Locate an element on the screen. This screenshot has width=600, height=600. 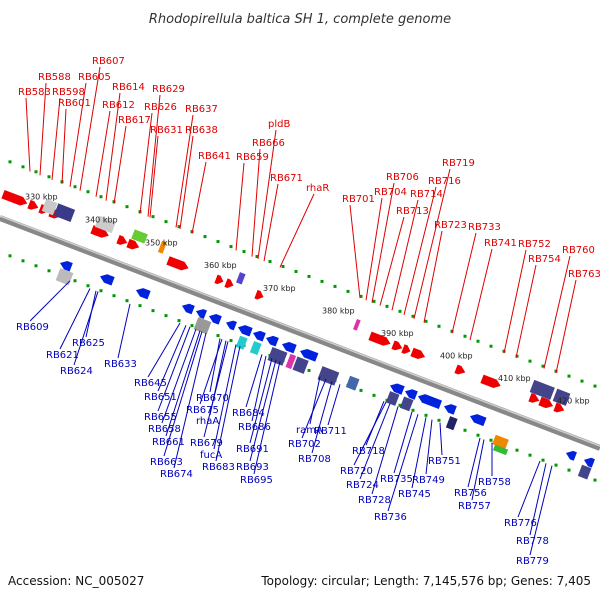
gene-label: RB711 is located at coordinates (330, 431).